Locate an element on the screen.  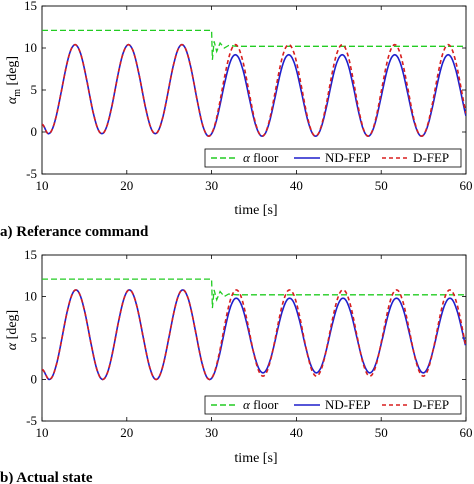
legend-d-b: D-FEP is located at coordinates (431, 404).